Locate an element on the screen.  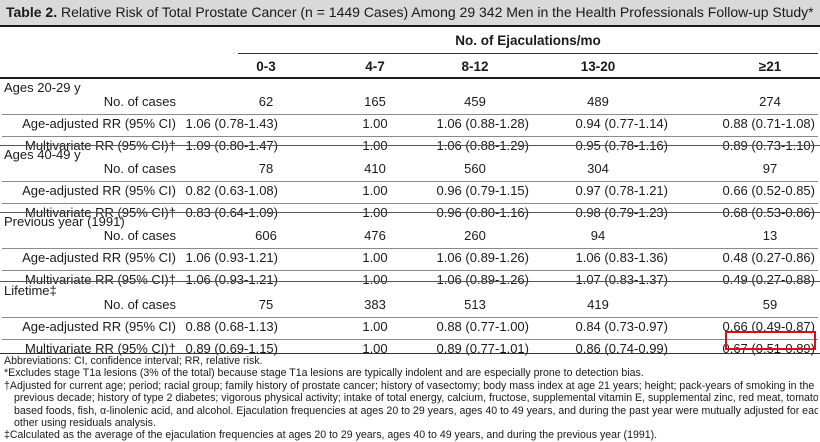
highlighted-cell-box is located at coordinates (770, 340).